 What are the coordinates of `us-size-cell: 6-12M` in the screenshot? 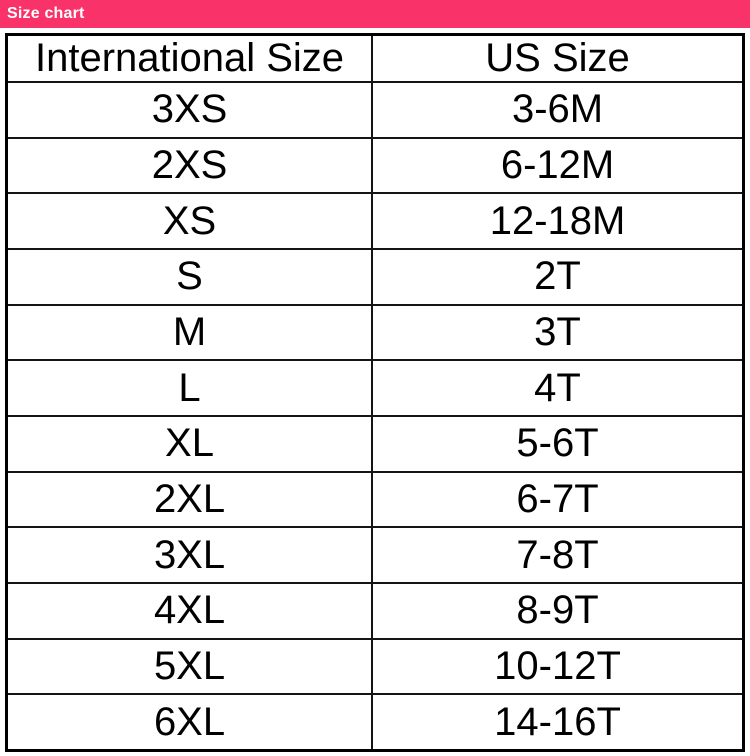 It's located at (558, 165).